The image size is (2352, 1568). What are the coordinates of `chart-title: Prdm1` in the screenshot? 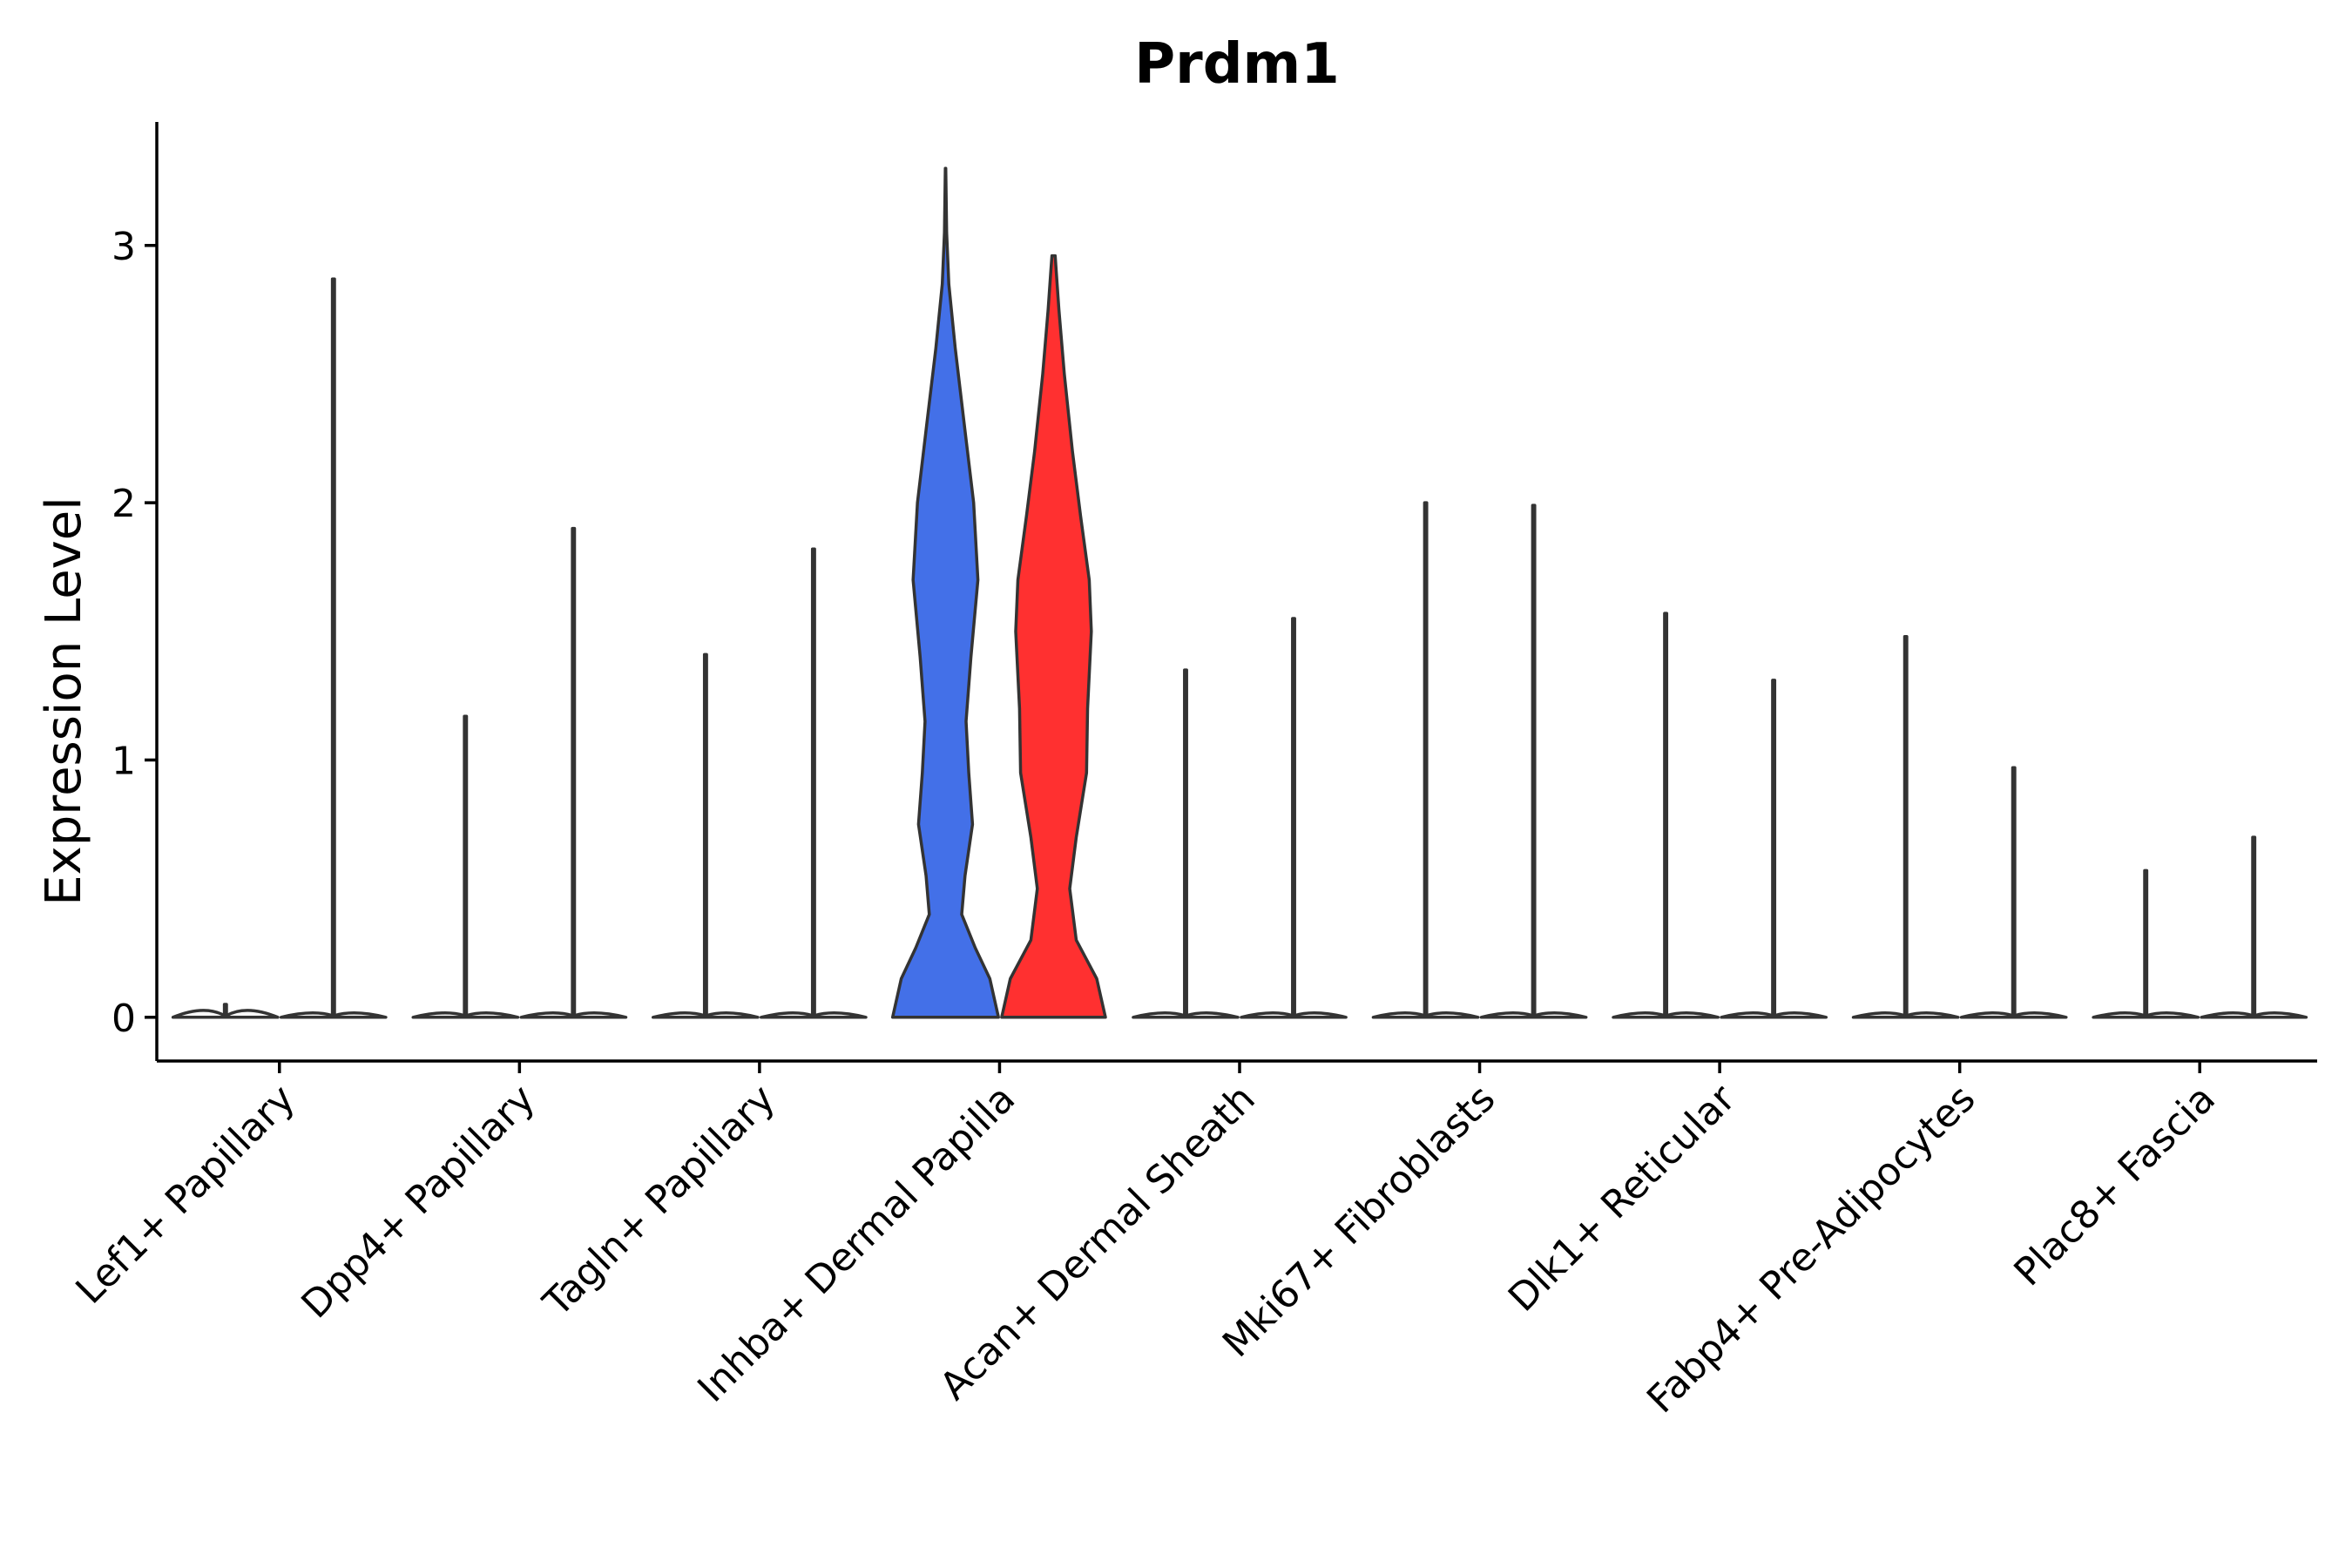 It's located at (1237, 64).